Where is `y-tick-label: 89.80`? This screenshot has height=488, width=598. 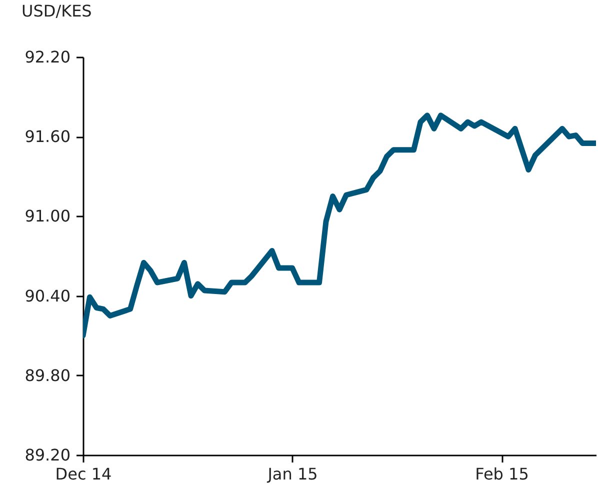
y-tick-label: 89.80 is located at coordinates (47, 375).